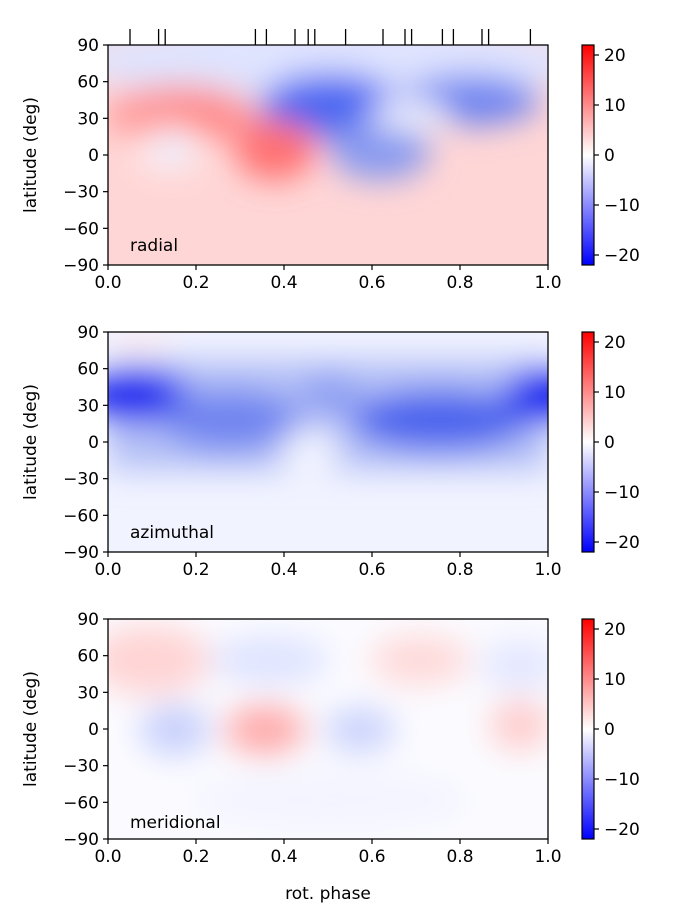 The height and width of the screenshot is (916, 692). What do you see at coordinates (154, 246) in the screenshot?
I see `panel-label-radial: radial` at bounding box center [154, 246].